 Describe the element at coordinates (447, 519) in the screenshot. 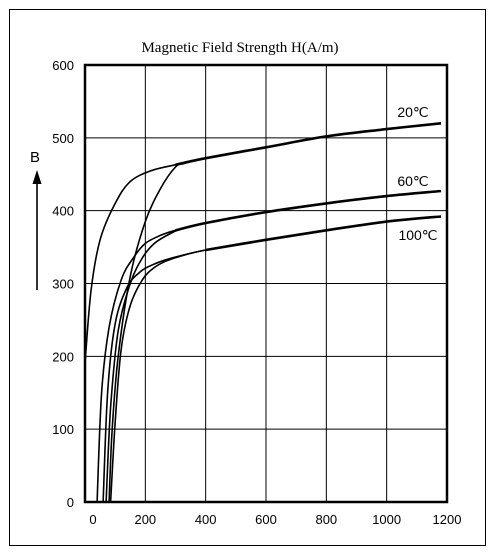

I see `x-tick-label: 1200` at that location.